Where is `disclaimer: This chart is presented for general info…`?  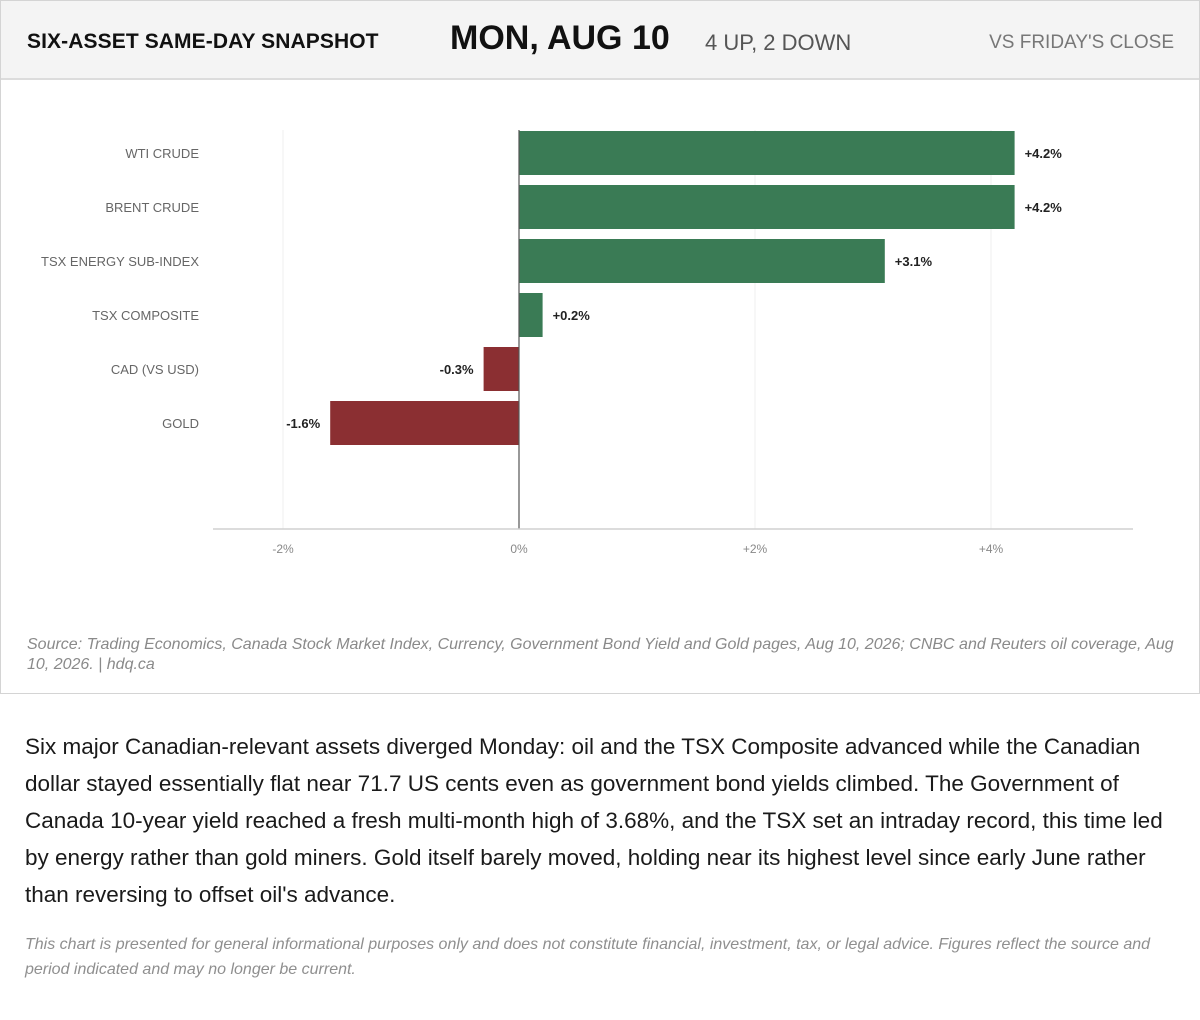 disclaimer: This chart is presented for general info… is located at coordinates (588, 957).